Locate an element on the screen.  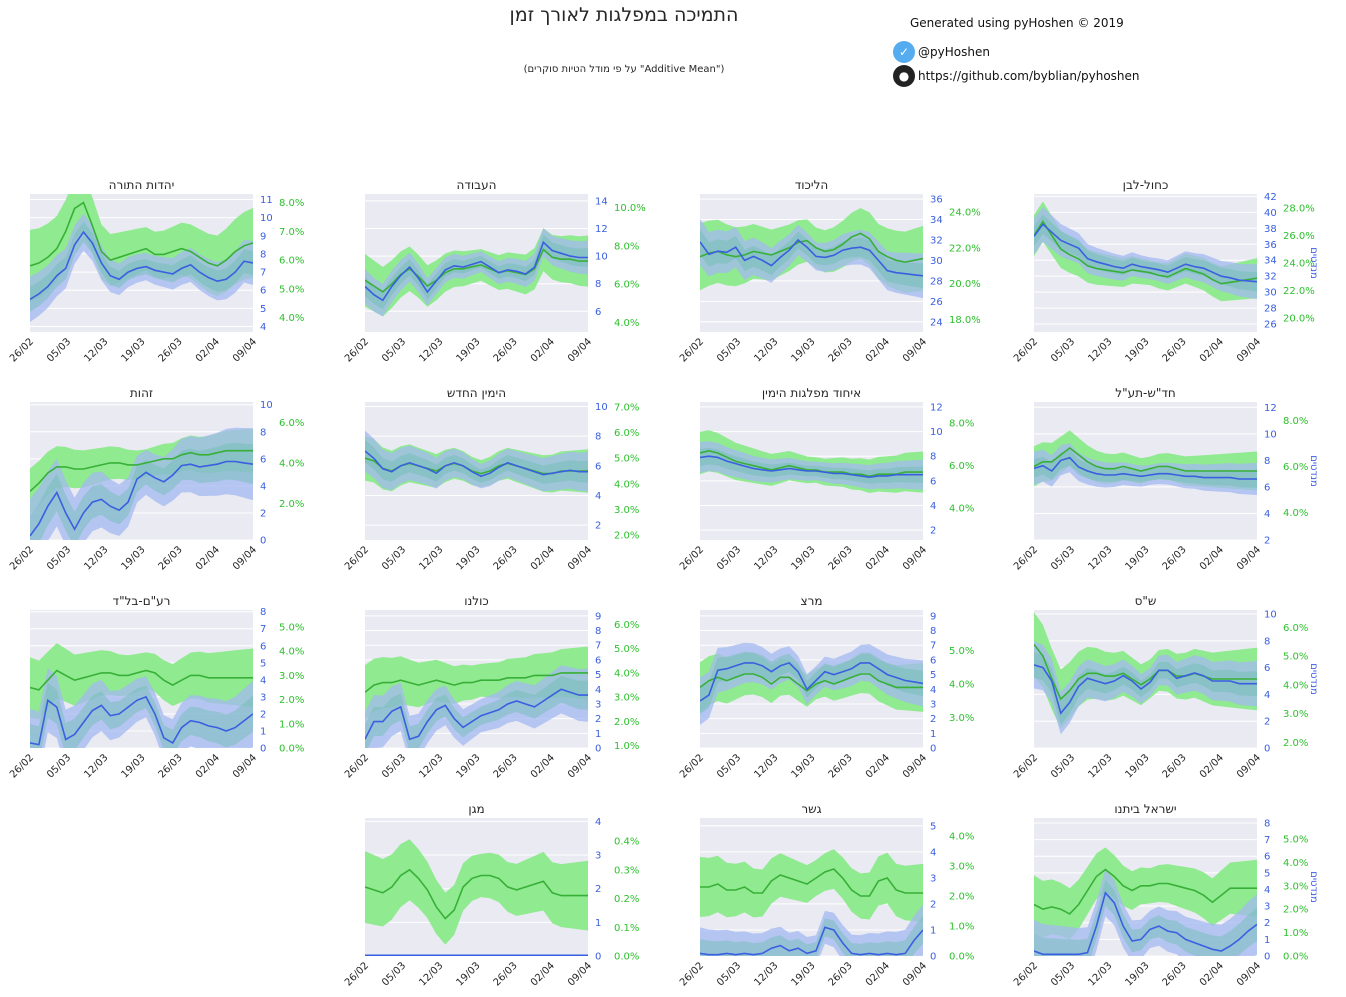
support-tick-label: 22.0% is located at coordinates (1299, 291).